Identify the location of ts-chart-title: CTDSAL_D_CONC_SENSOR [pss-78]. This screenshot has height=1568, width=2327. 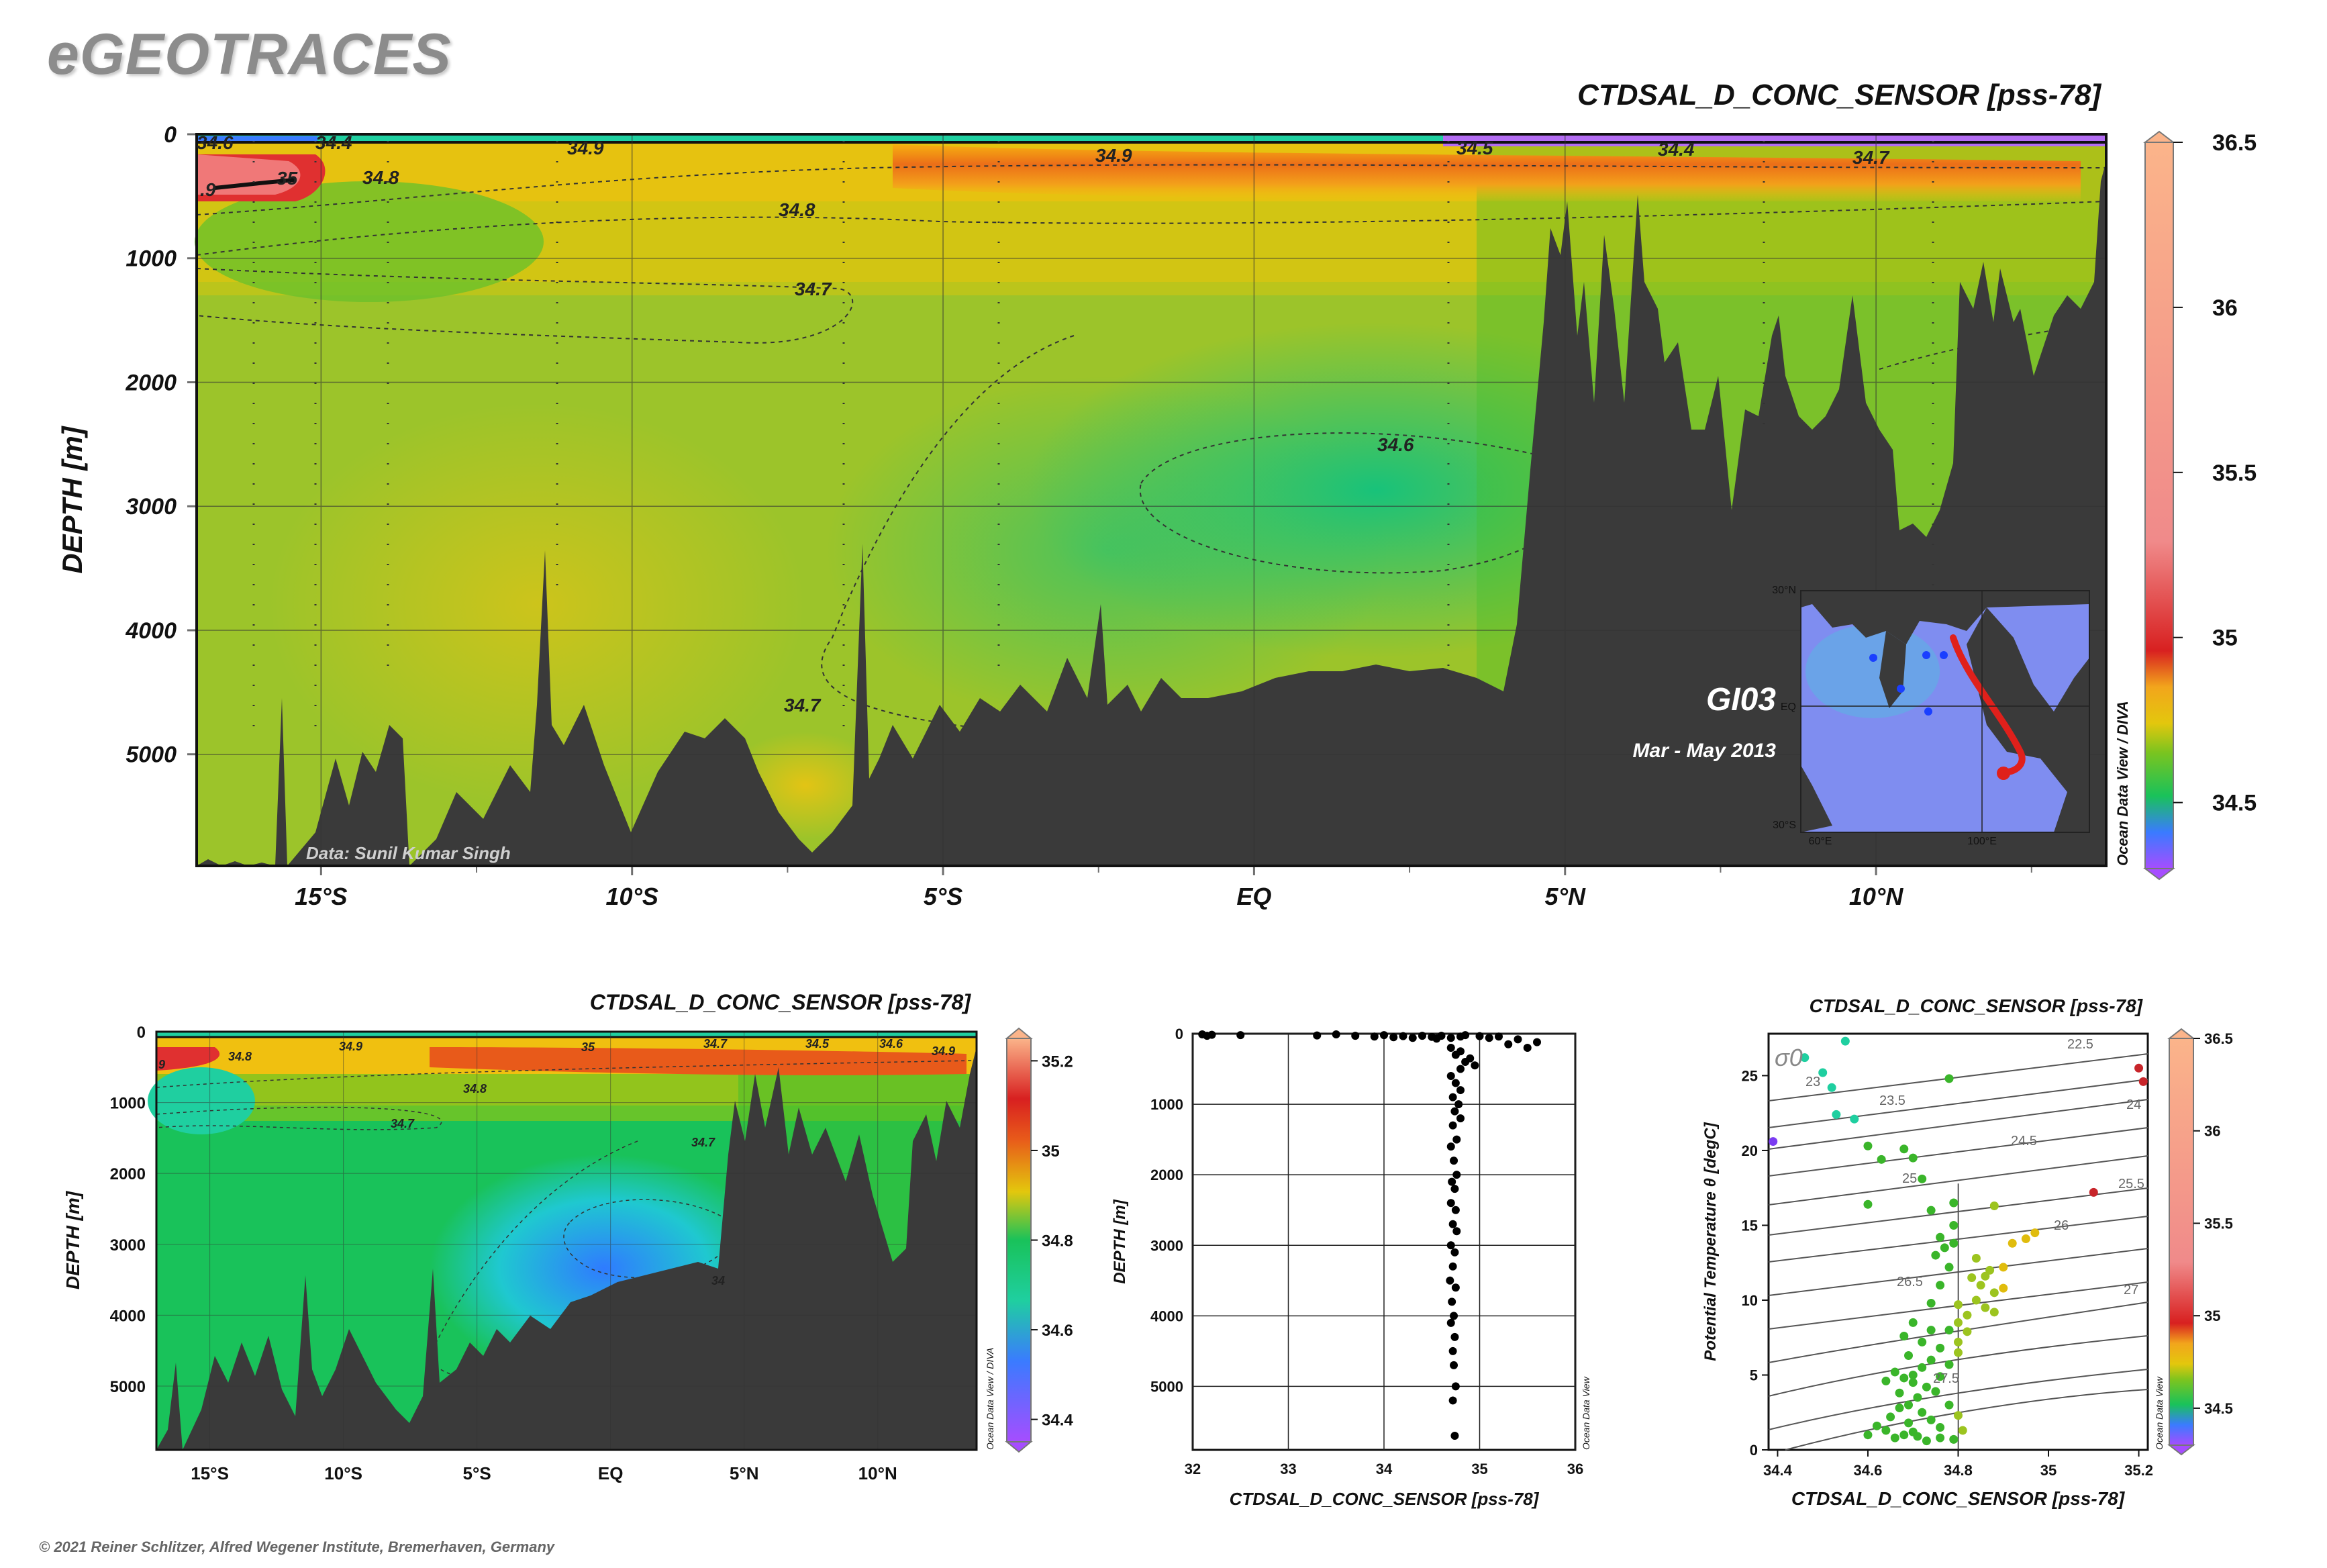
(1977, 1006).